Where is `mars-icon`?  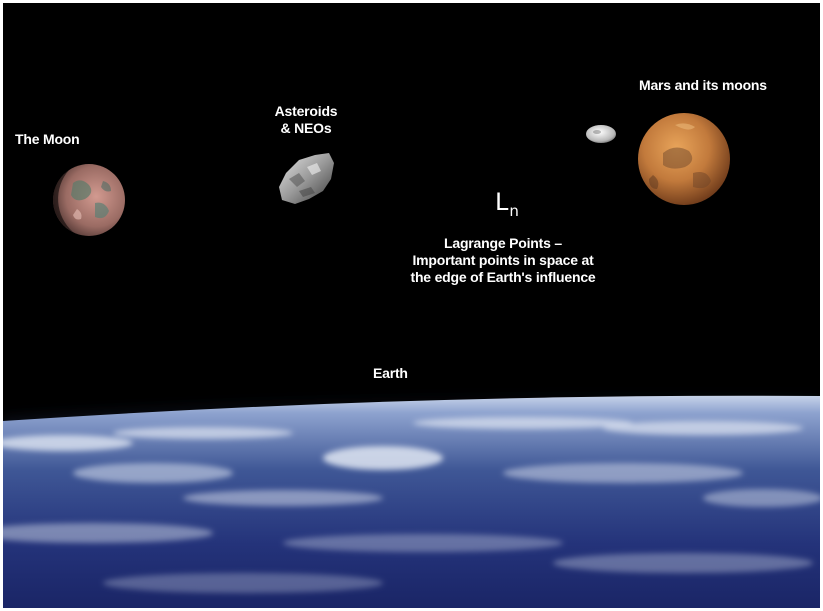 mars-icon is located at coordinates (684, 159).